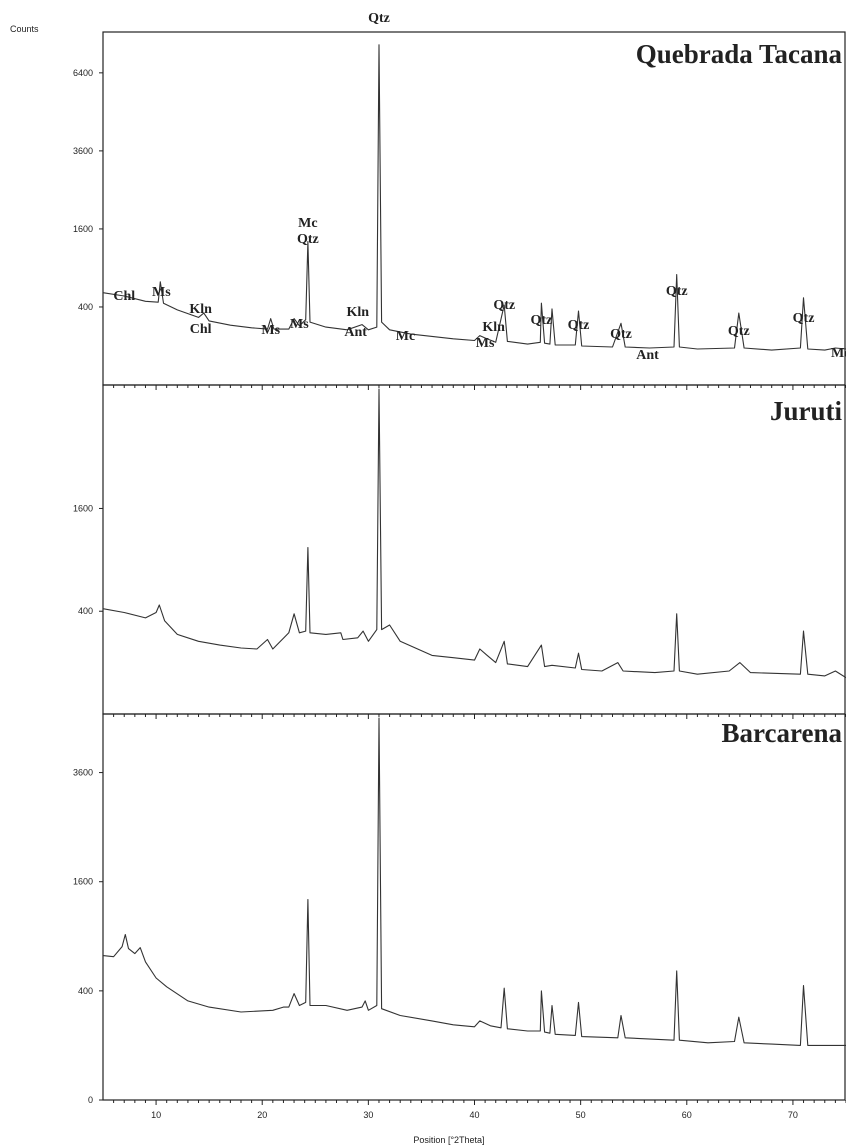 This screenshot has width=846, height=1148. Describe the element at coordinates (83, 73) in the screenshot. I see `y-tick-label: 6400` at that location.